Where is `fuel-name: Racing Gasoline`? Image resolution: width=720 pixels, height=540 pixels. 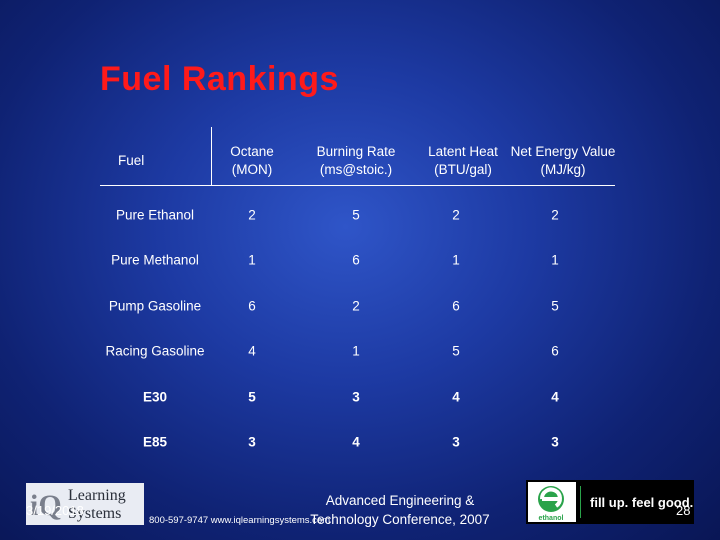
fuel-name: Racing Gasoline is located at coordinates (155, 351).